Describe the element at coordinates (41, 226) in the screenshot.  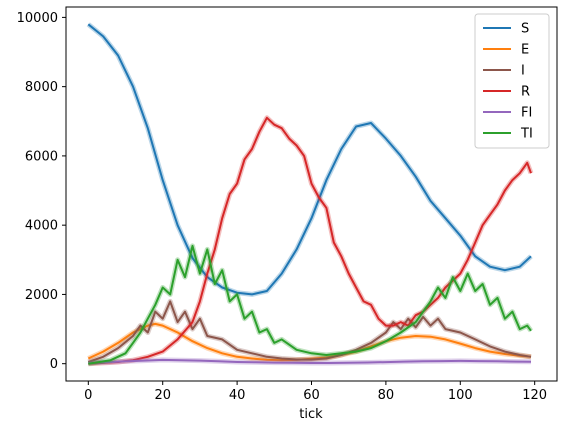
I see `y-tick-label: 4000` at that location.